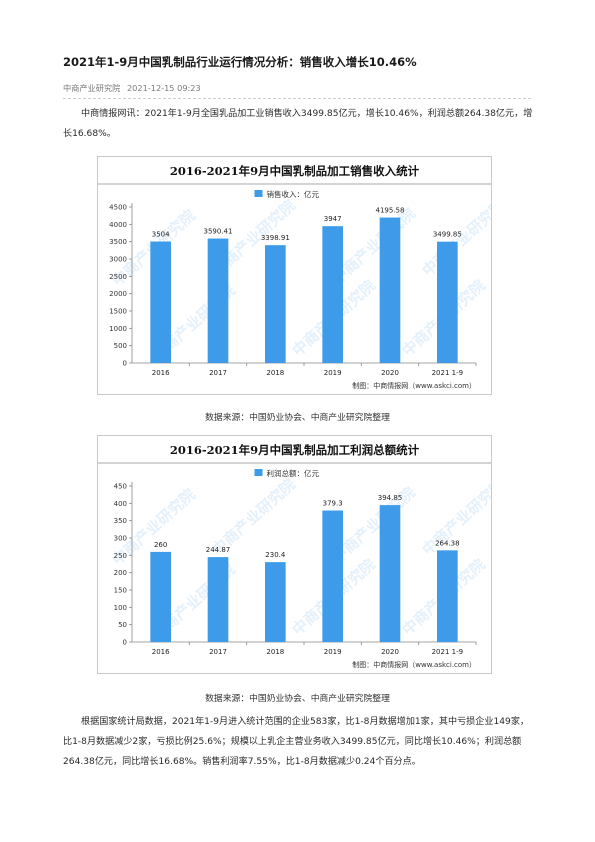  What do you see at coordinates (92, 88) in the screenshot?
I see `article-source: 中商产业研究院` at bounding box center [92, 88].